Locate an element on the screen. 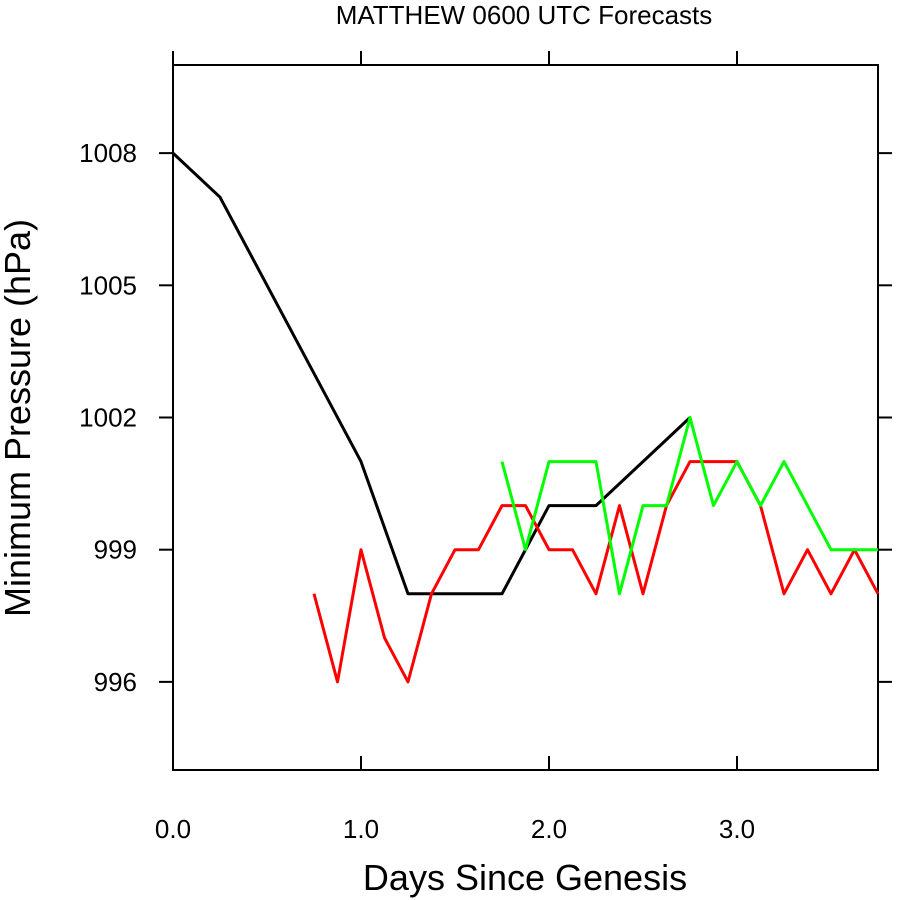 The height and width of the screenshot is (900, 897). x-tick-label: 1.0 is located at coordinates (361, 829).